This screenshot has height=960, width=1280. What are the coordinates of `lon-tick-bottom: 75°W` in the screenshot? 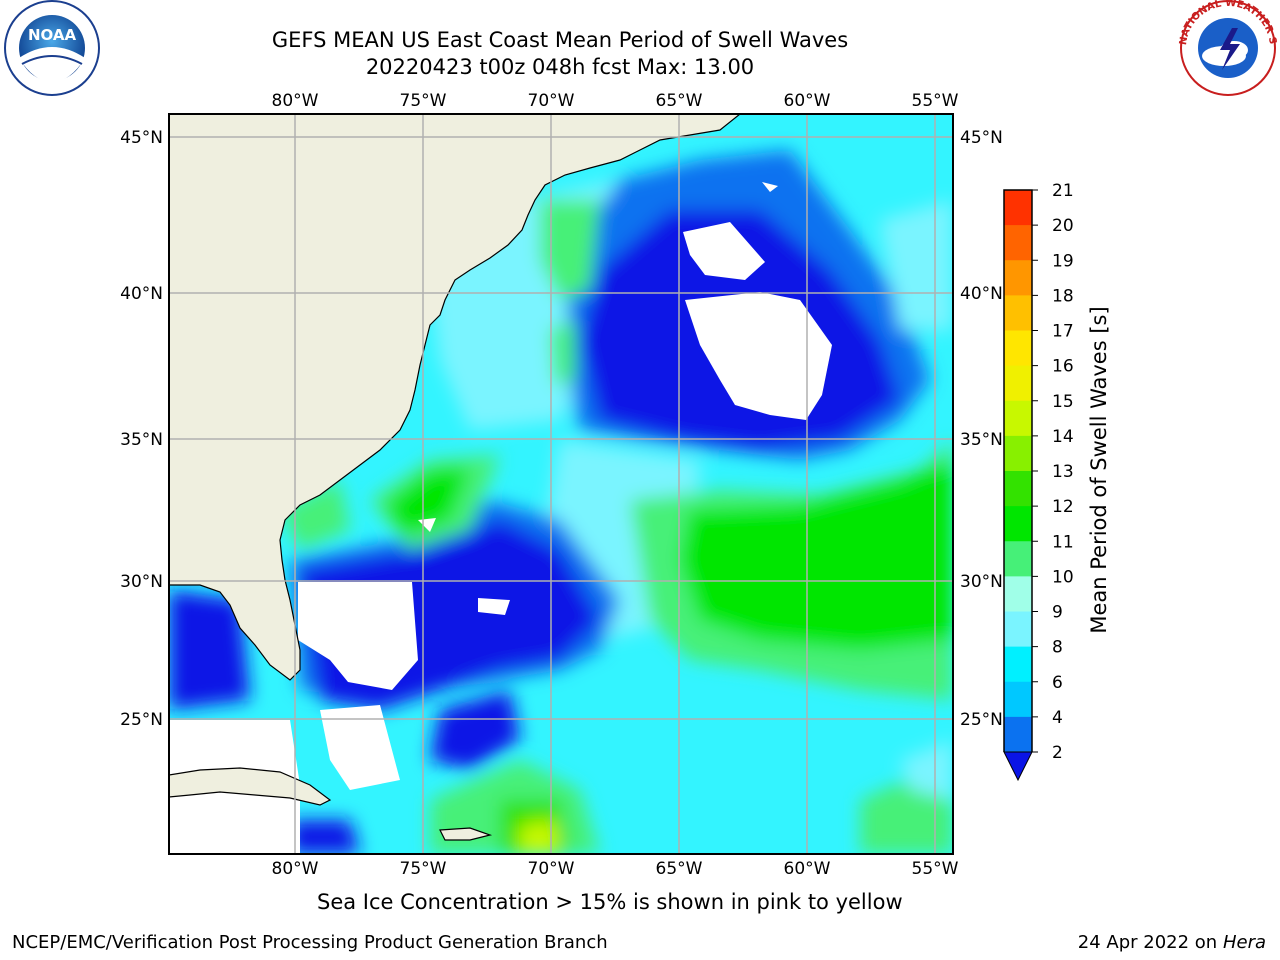 It's located at (423, 869).